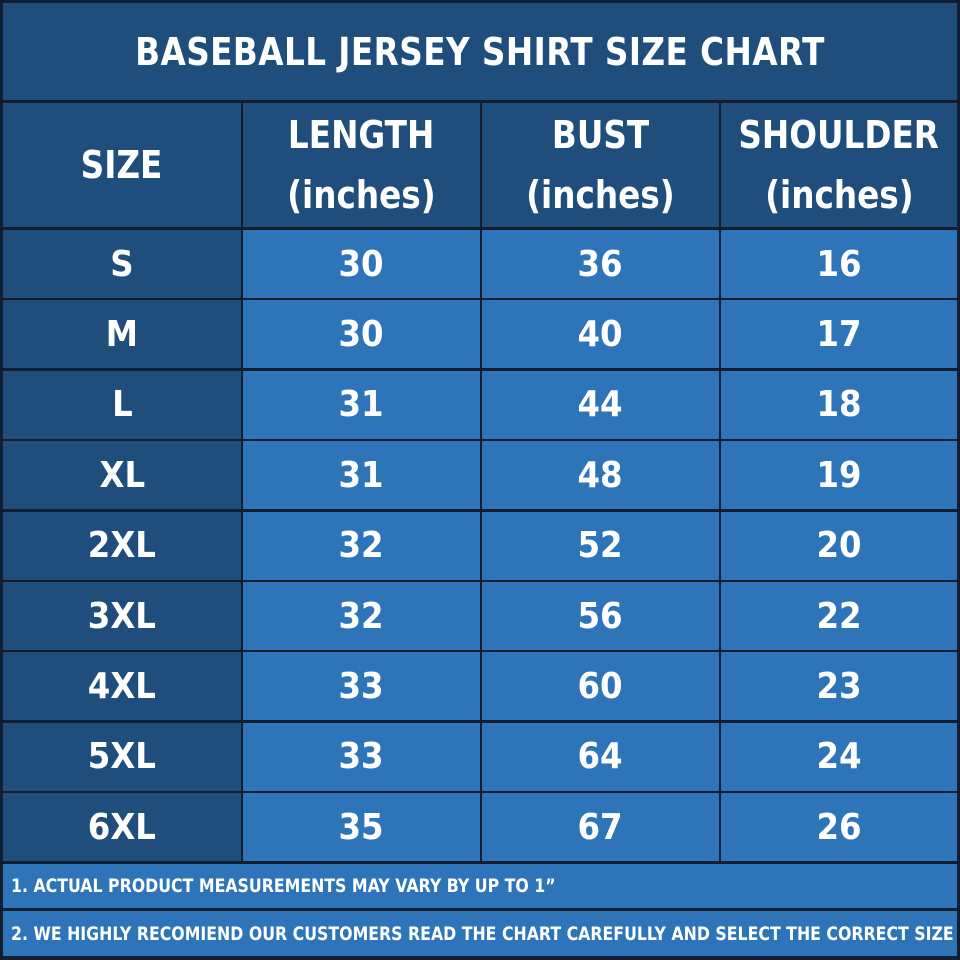 The height and width of the screenshot is (960, 960). I want to click on bust-value: 48, so click(600, 475).